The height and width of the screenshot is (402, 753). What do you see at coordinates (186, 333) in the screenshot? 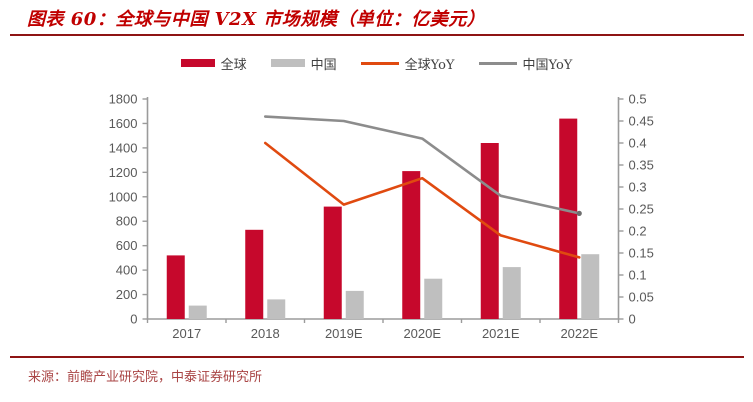
I see `svg-text: 2017` at bounding box center [186, 333].